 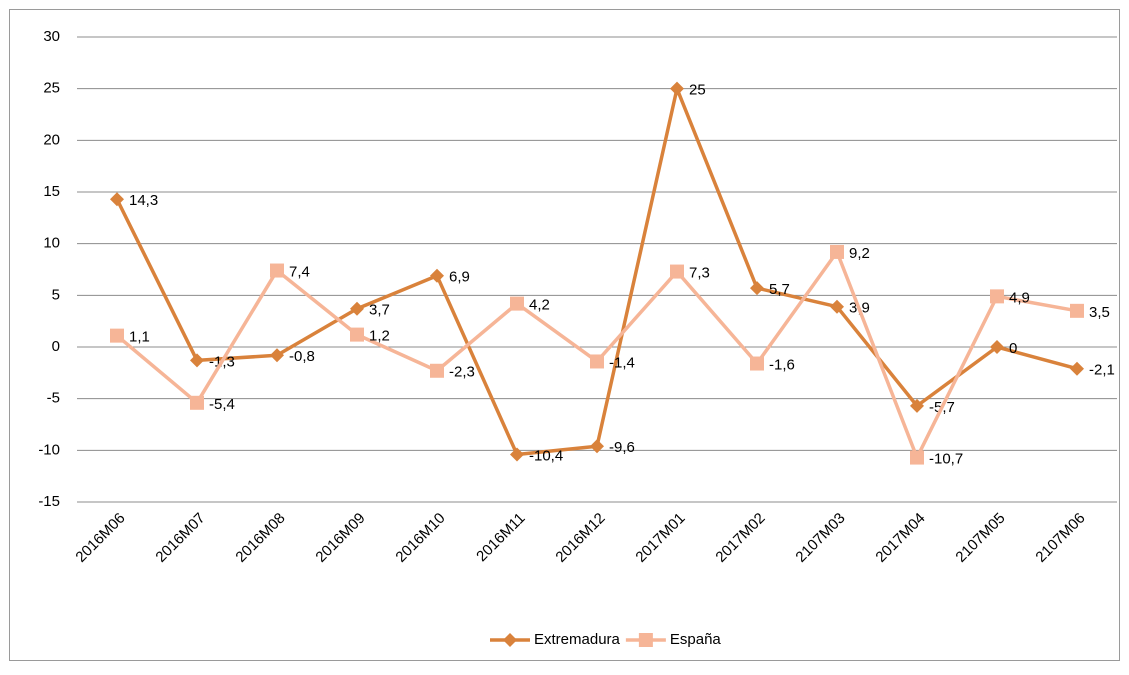 I want to click on y-tick-label: -5, so click(x=53, y=398).